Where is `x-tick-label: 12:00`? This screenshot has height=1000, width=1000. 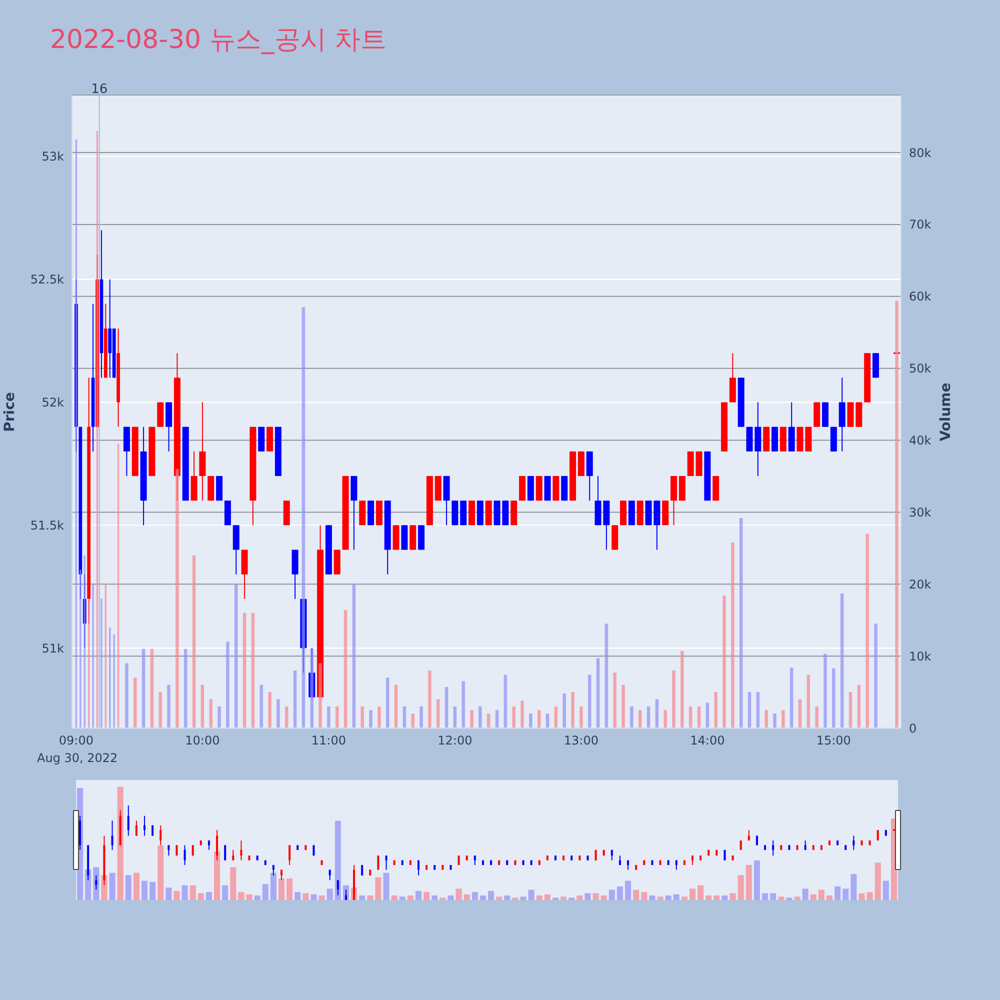
x-tick-label: 12:00 is located at coordinates (455, 741).